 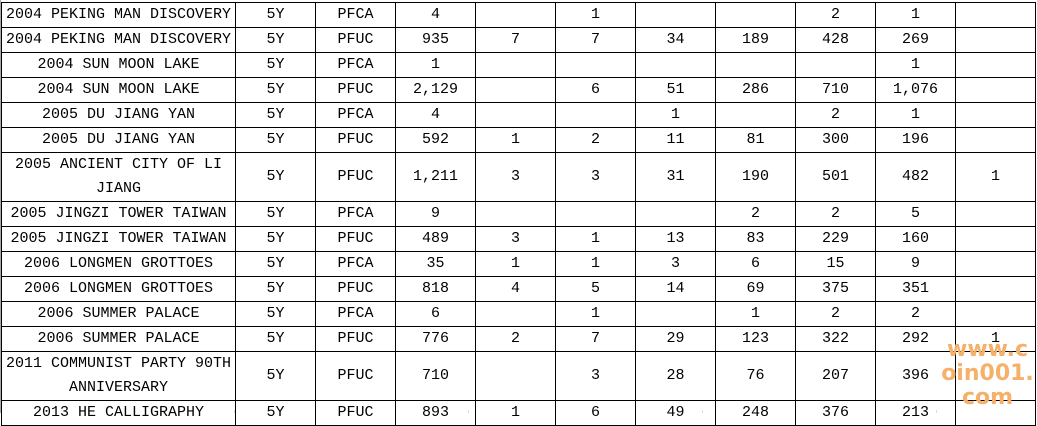 I want to click on col-11-cell: 1, so click(x=995, y=339).